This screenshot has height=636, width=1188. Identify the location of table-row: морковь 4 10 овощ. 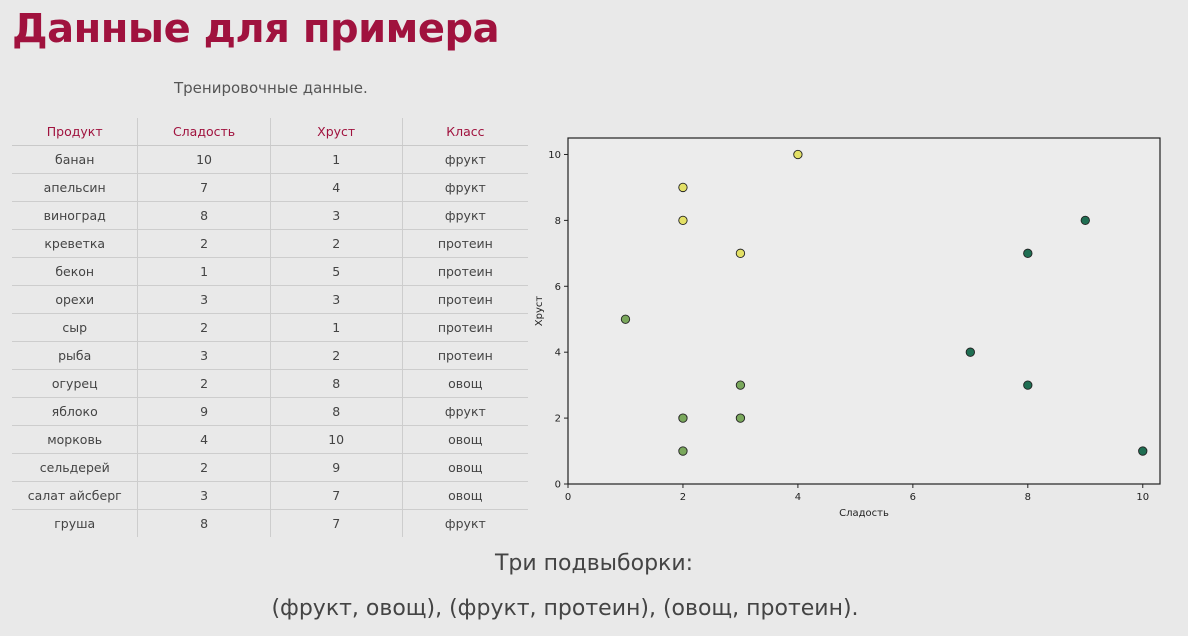
(270, 439).